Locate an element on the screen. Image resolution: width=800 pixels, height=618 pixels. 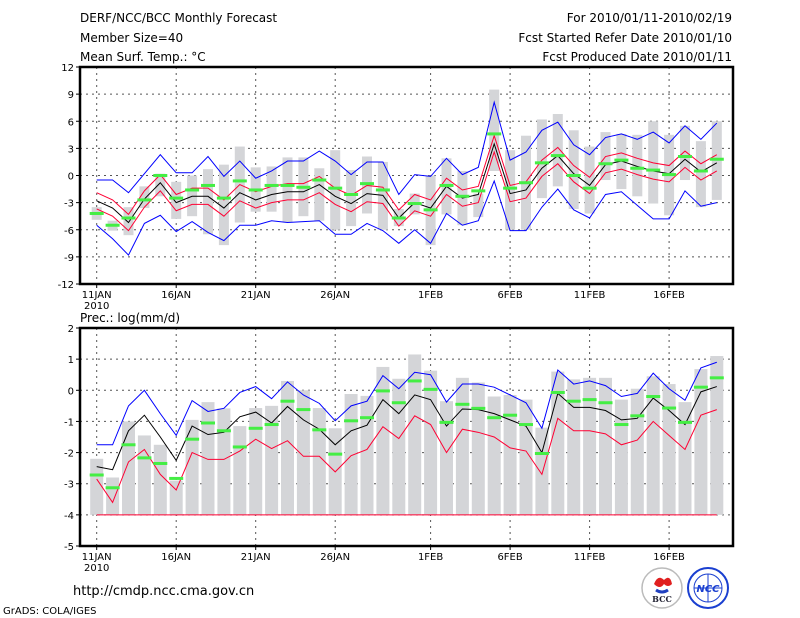
y-tick-label: 0 is located at coordinates (71, 391).